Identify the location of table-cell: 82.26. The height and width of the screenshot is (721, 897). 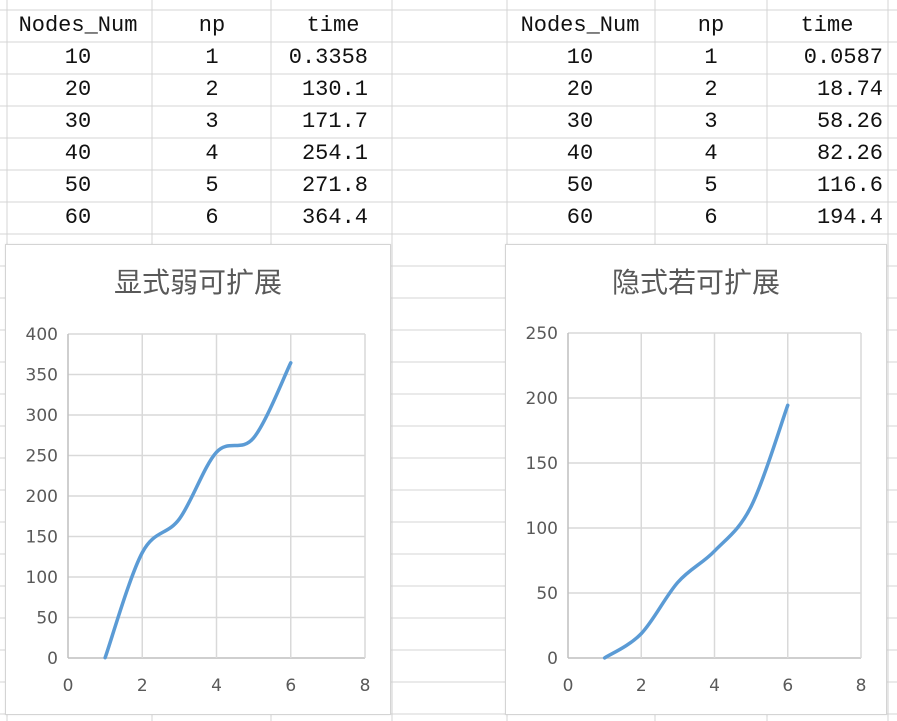
(849, 153).